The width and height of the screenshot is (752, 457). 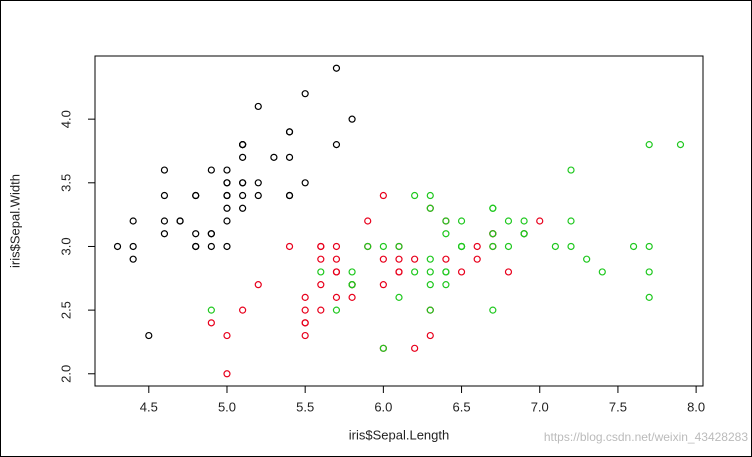 What do you see at coordinates (149, 406) in the screenshot?
I see `x-tick-label: 4.5` at bounding box center [149, 406].